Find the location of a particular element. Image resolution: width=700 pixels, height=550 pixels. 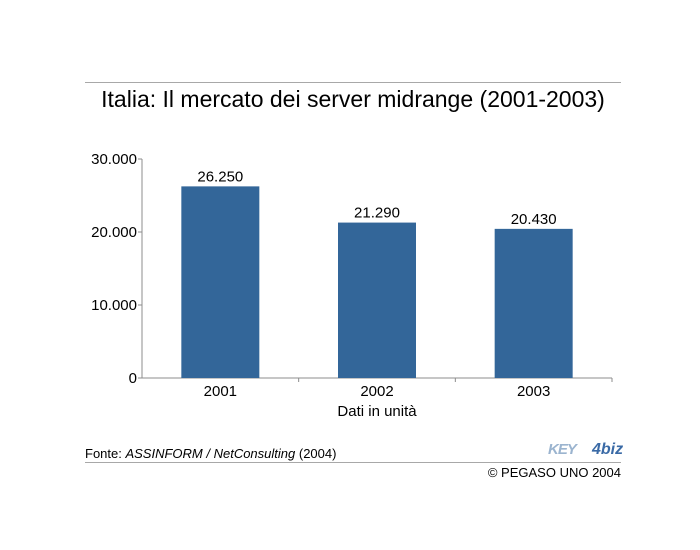

copyright-text: © PEGASO UNO 2004 is located at coordinates (554, 472).